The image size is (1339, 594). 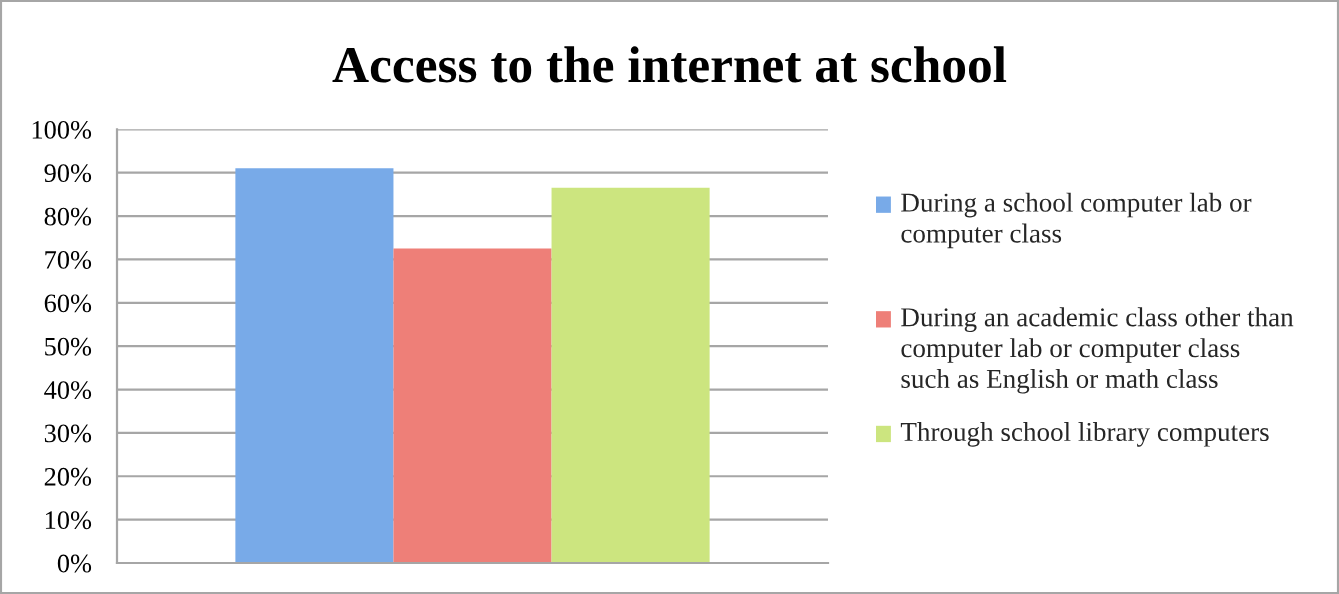 What do you see at coordinates (1097, 350) in the screenshot?
I see `legend-label: During an academic class other than computer lab or computer class such as English or math class` at bounding box center [1097, 350].